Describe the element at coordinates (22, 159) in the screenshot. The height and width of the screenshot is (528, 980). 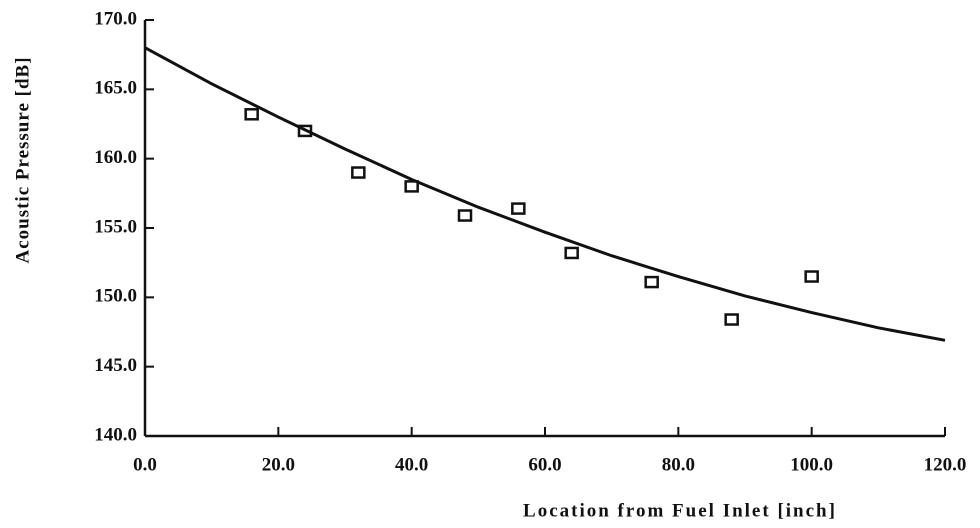
I see `y-axis-label: Acoustic Pressure [dB]` at that location.